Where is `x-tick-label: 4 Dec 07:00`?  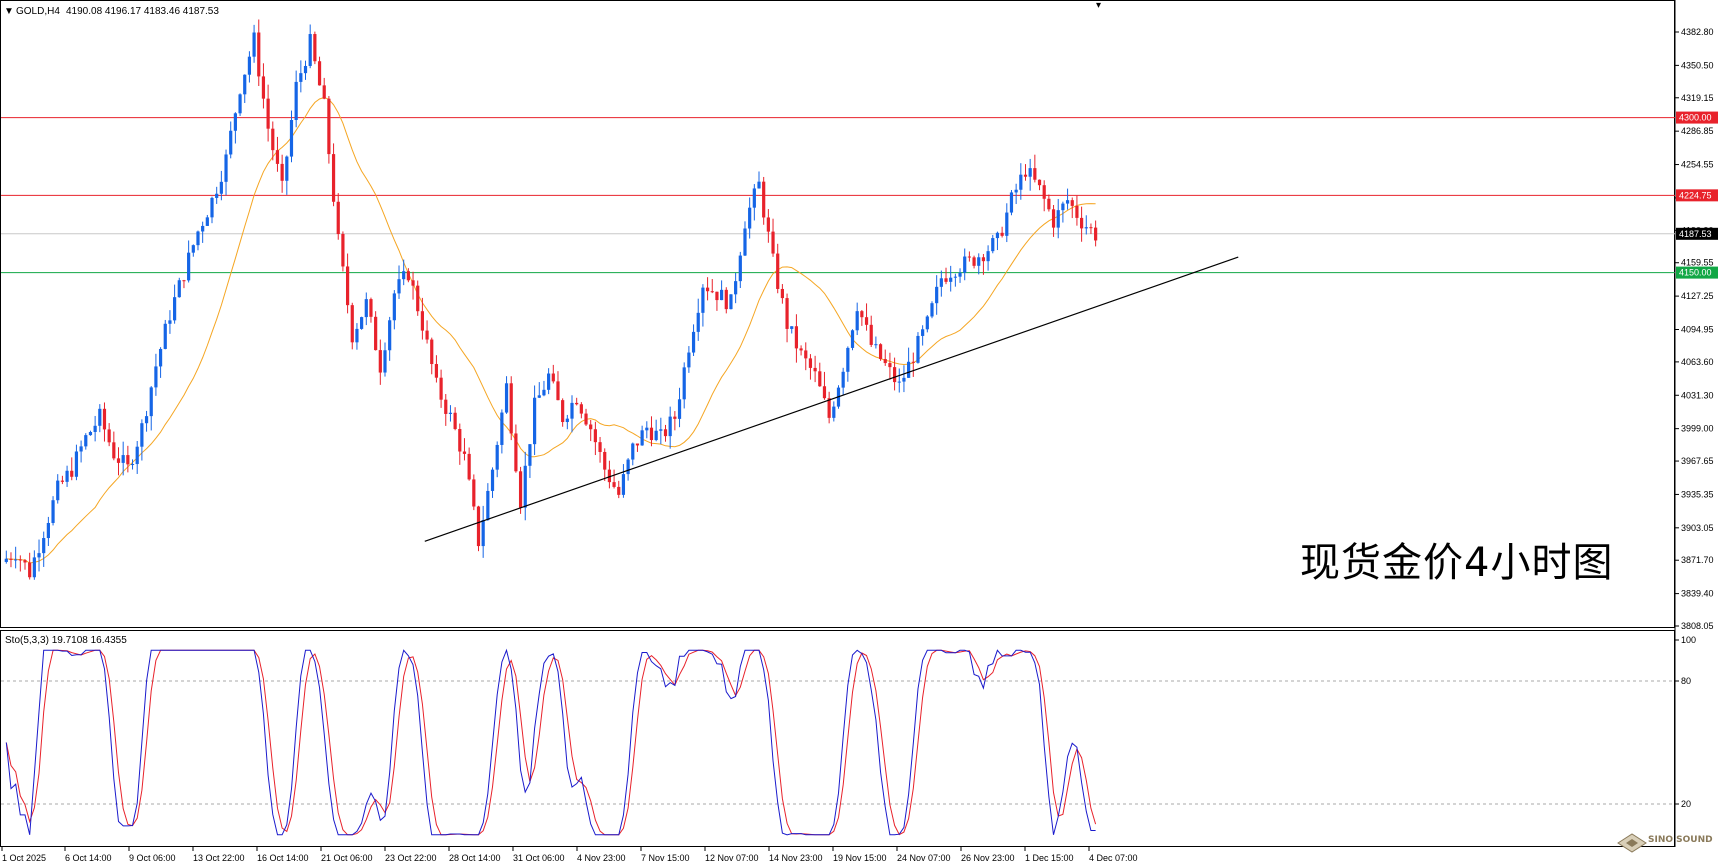 x-tick-label: 4 Dec 07:00 is located at coordinates (1113, 858).